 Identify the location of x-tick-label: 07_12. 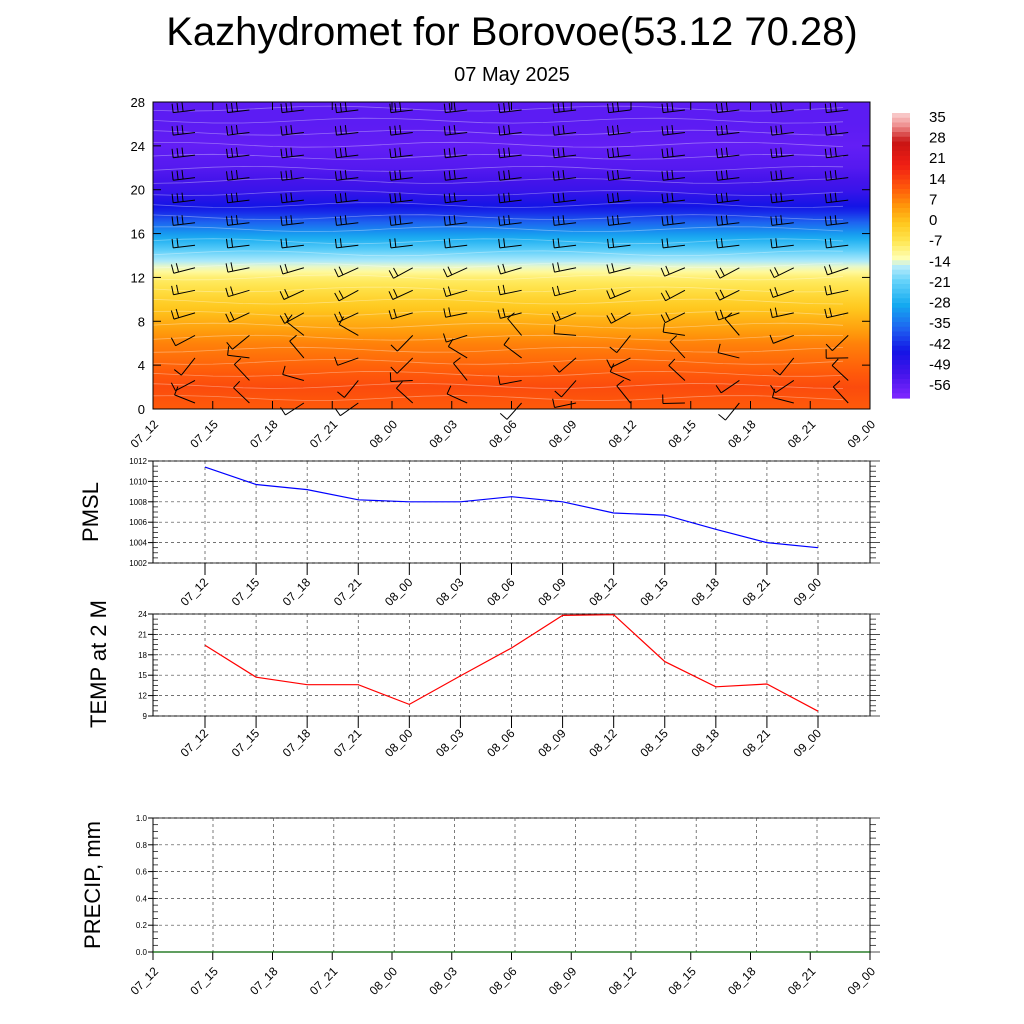
(195, 743).